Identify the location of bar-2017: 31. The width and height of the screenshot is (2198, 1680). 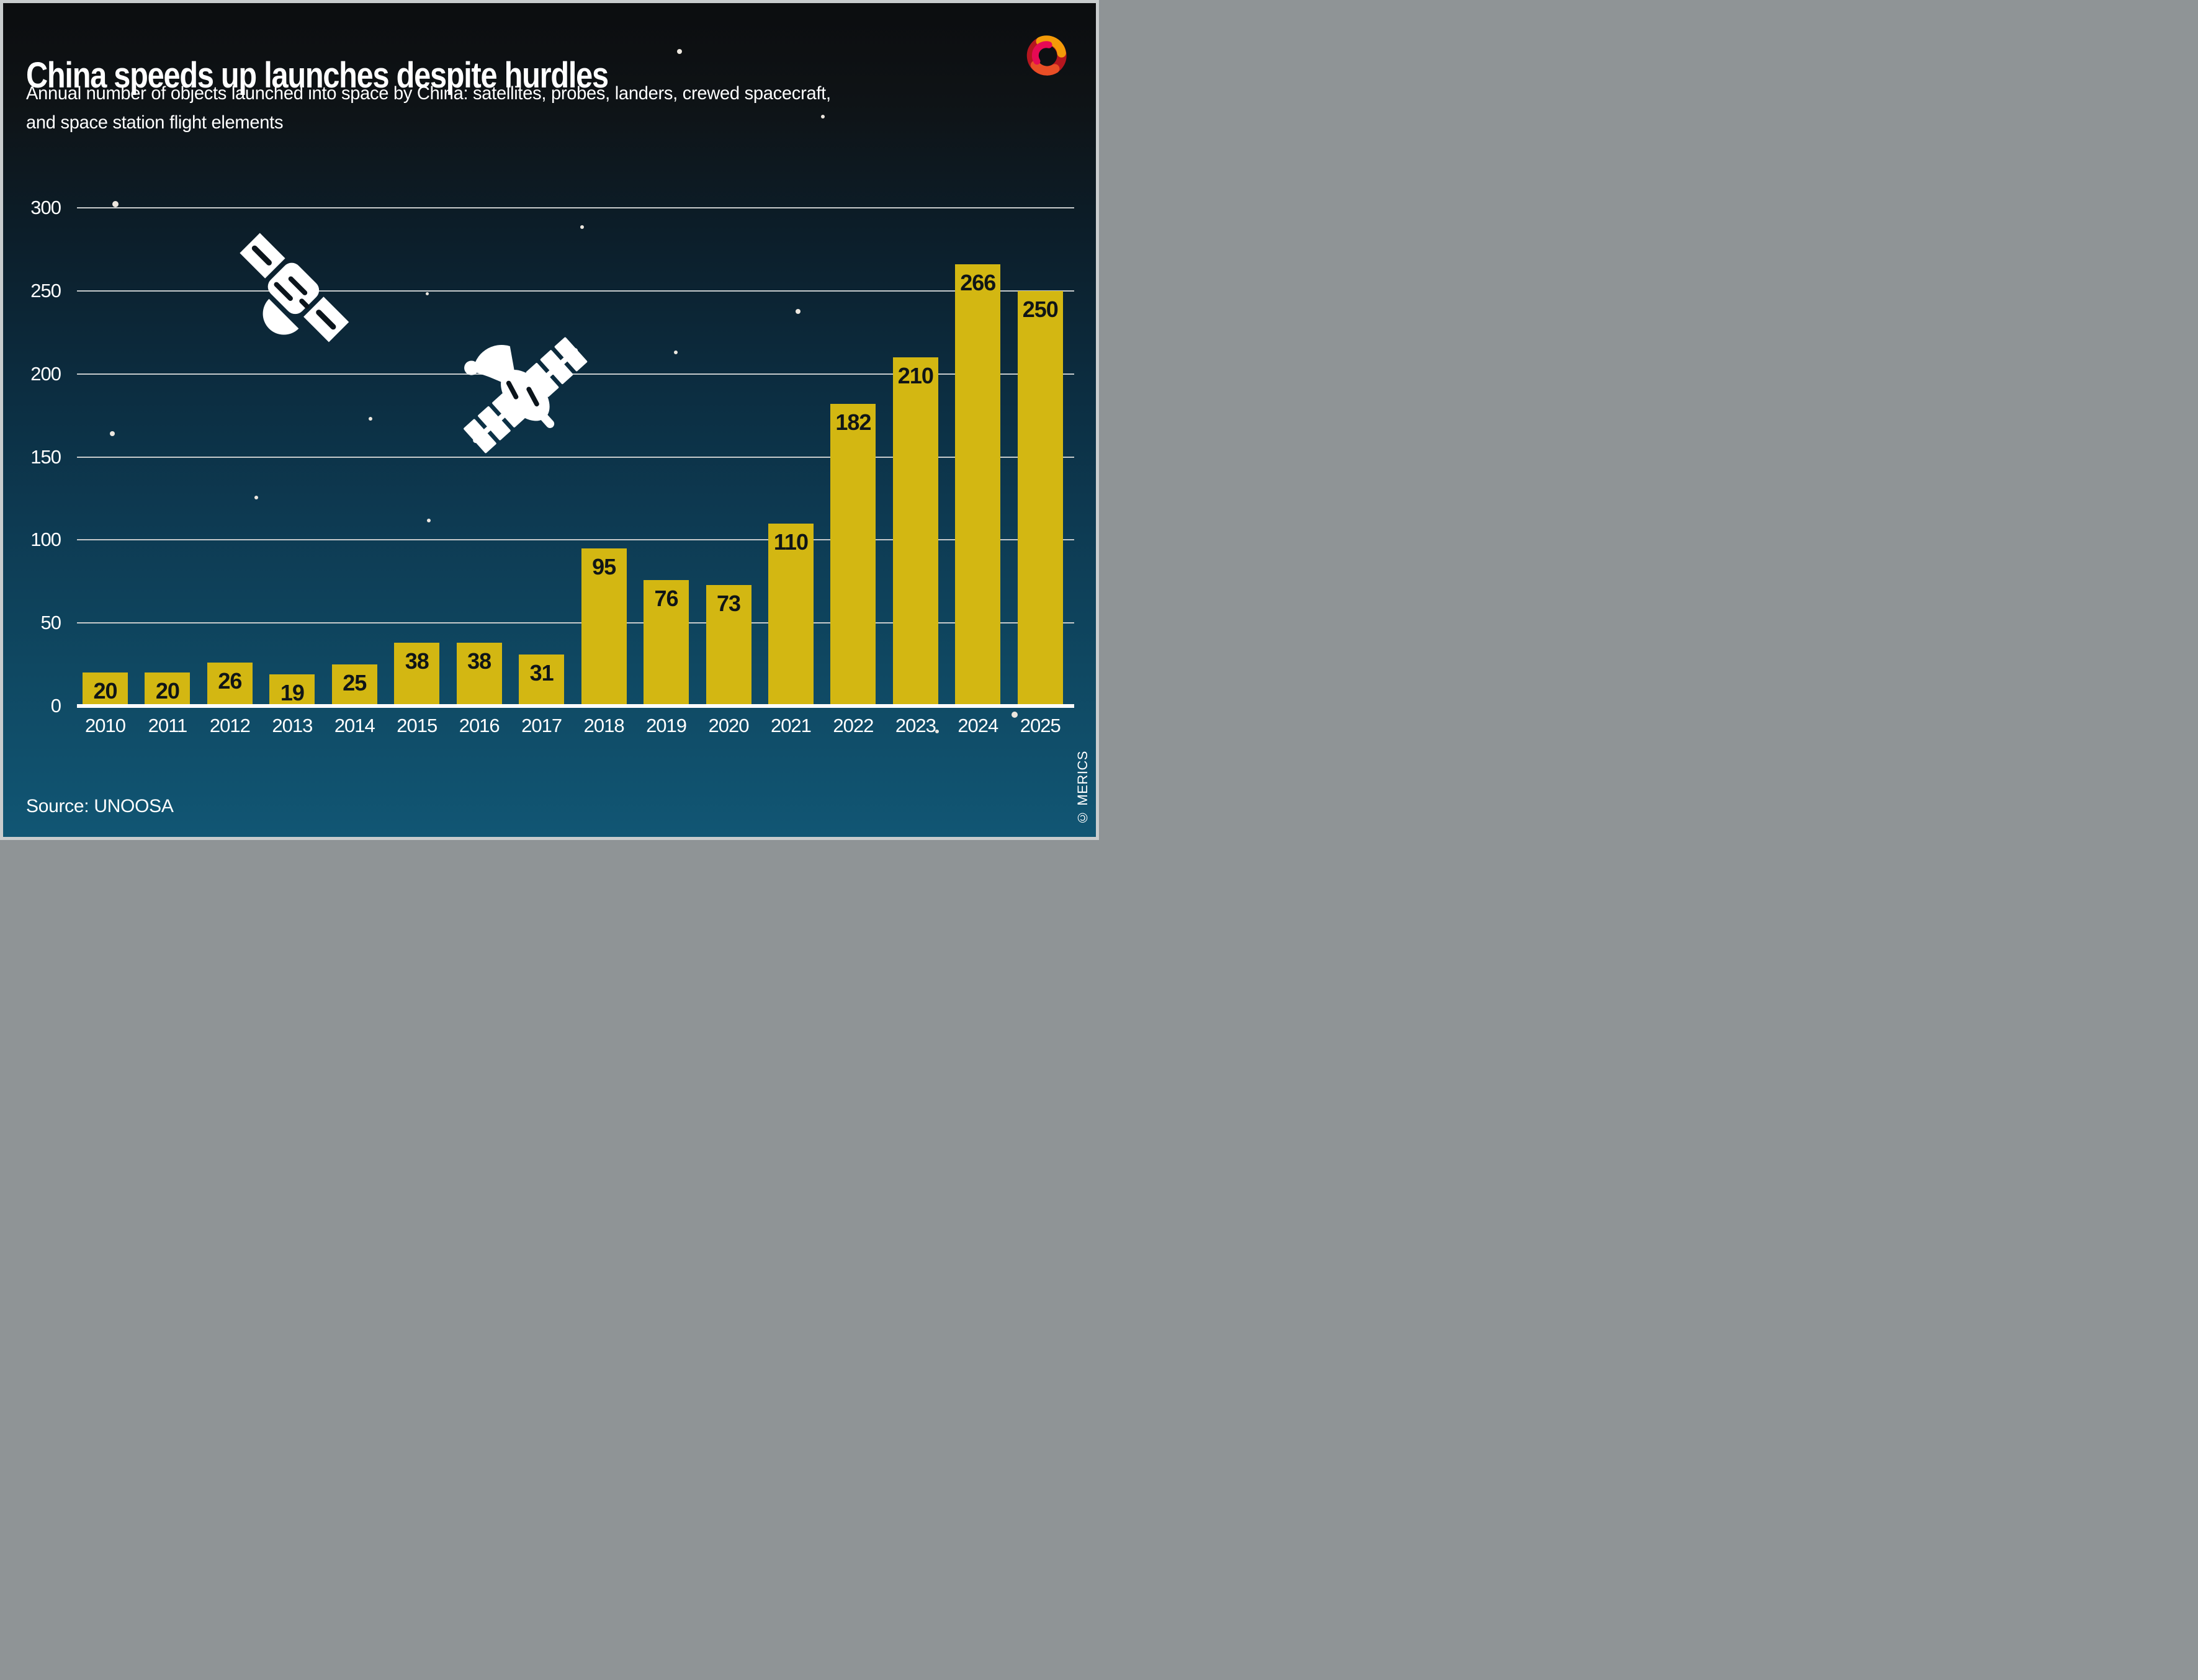
(542, 680).